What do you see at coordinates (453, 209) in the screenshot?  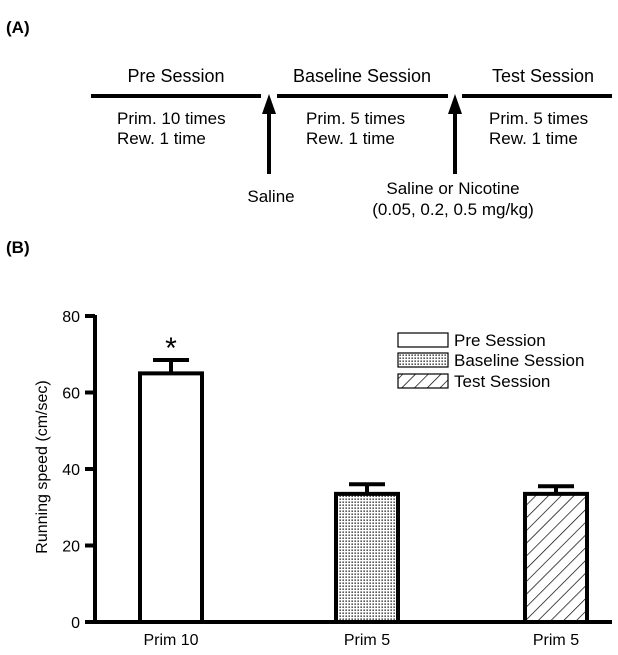 I see `injection-nicotine-label-2: (0.05, 0.2, 0.5 mg/kg)` at bounding box center [453, 209].